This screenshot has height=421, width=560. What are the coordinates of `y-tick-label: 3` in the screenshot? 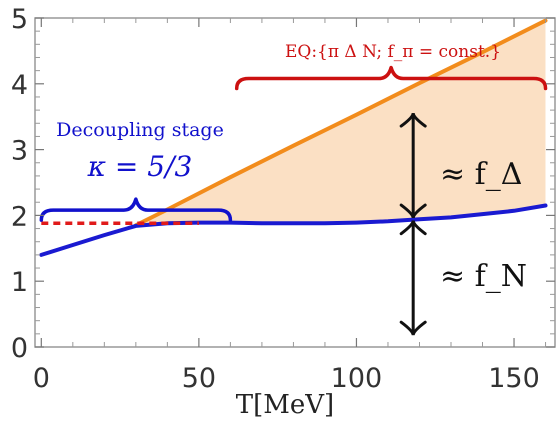 It's located at (19, 151).